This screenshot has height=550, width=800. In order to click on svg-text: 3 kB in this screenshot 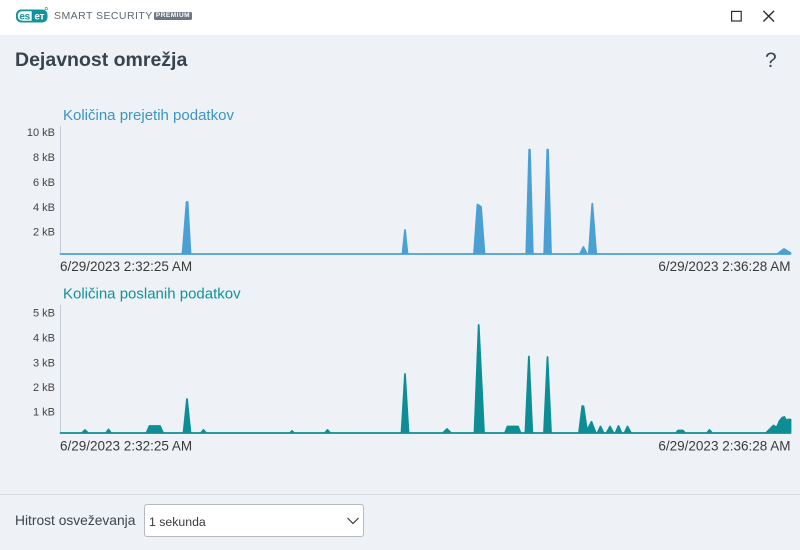, I will do `click(44, 364)`.